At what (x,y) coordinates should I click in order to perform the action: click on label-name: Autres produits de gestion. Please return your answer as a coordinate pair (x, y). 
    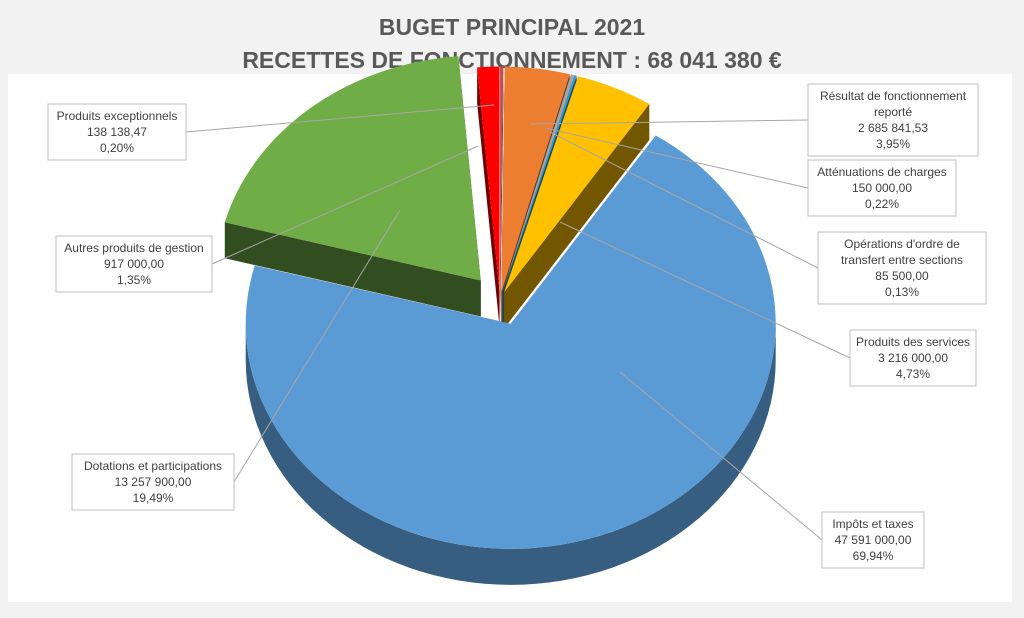
    Looking at the image, I should click on (133, 248).